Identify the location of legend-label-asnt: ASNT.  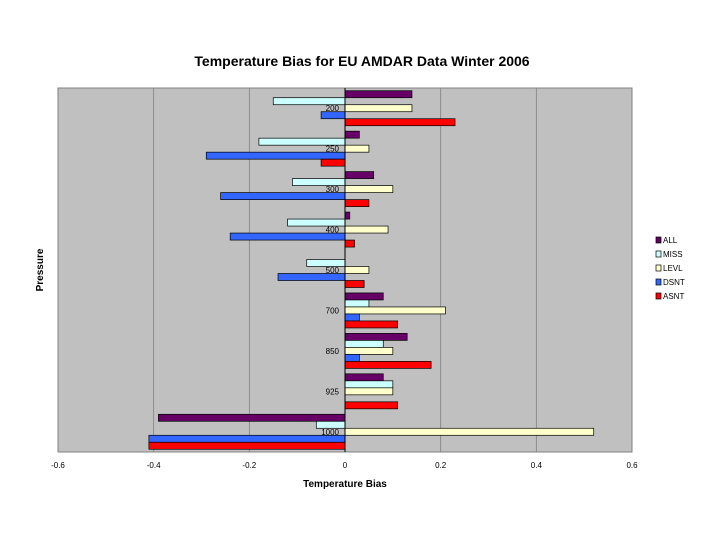
(673, 296).